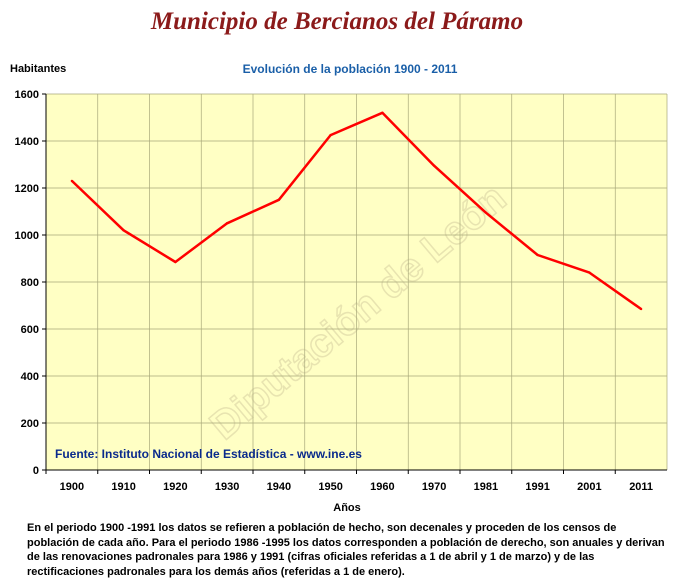 The image size is (674, 583). I want to click on y-tick-label: 1600, so click(27, 95).